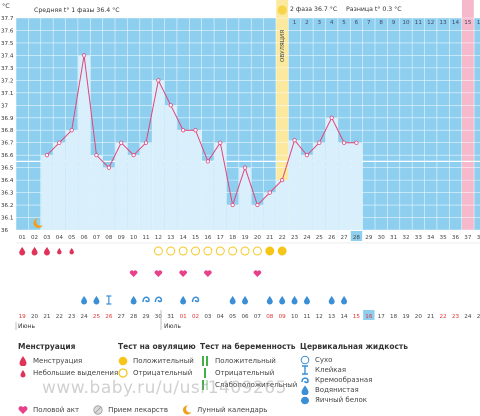  Describe the element at coordinates (208, 238) in the screenshot. I see `cycle-day-label: 16` at that location.